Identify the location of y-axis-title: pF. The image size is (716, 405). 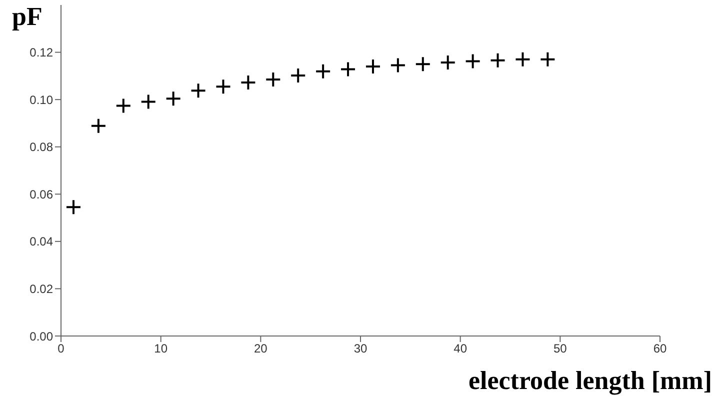
(27, 17).